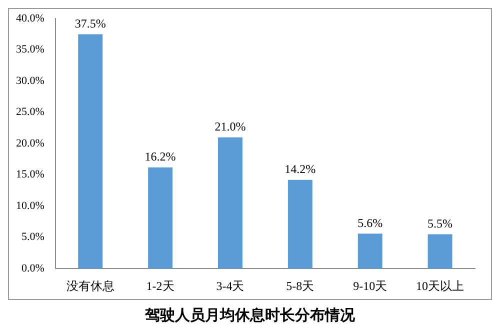 The width and height of the screenshot is (500, 330). Describe the element at coordinates (32, 268) in the screenshot. I see `y-tick-label: 0.0%` at that location.